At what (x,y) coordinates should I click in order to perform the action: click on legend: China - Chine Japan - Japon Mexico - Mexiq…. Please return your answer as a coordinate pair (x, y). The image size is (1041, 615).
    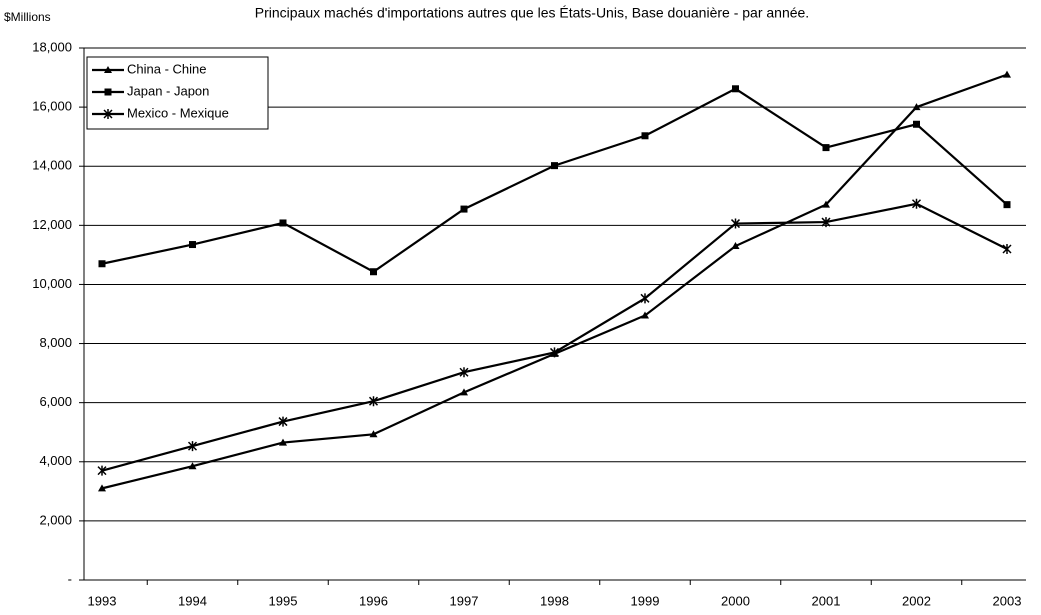
    Looking at the image, I should click on (177, 93).